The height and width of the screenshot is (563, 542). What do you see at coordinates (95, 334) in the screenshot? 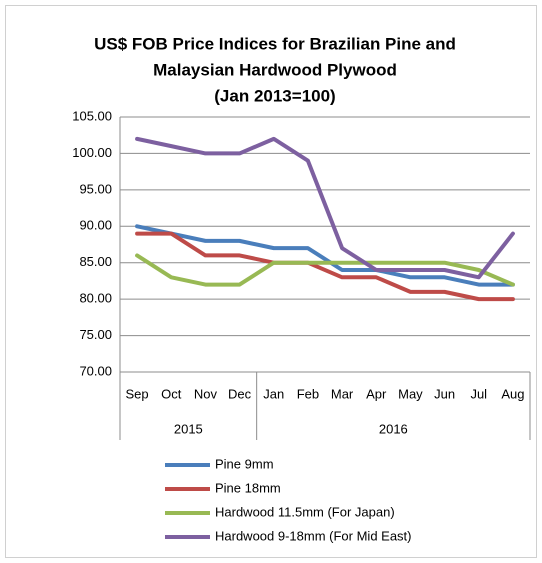
I see `y-tick-label: 75.00` at bounding box center [95, 334].